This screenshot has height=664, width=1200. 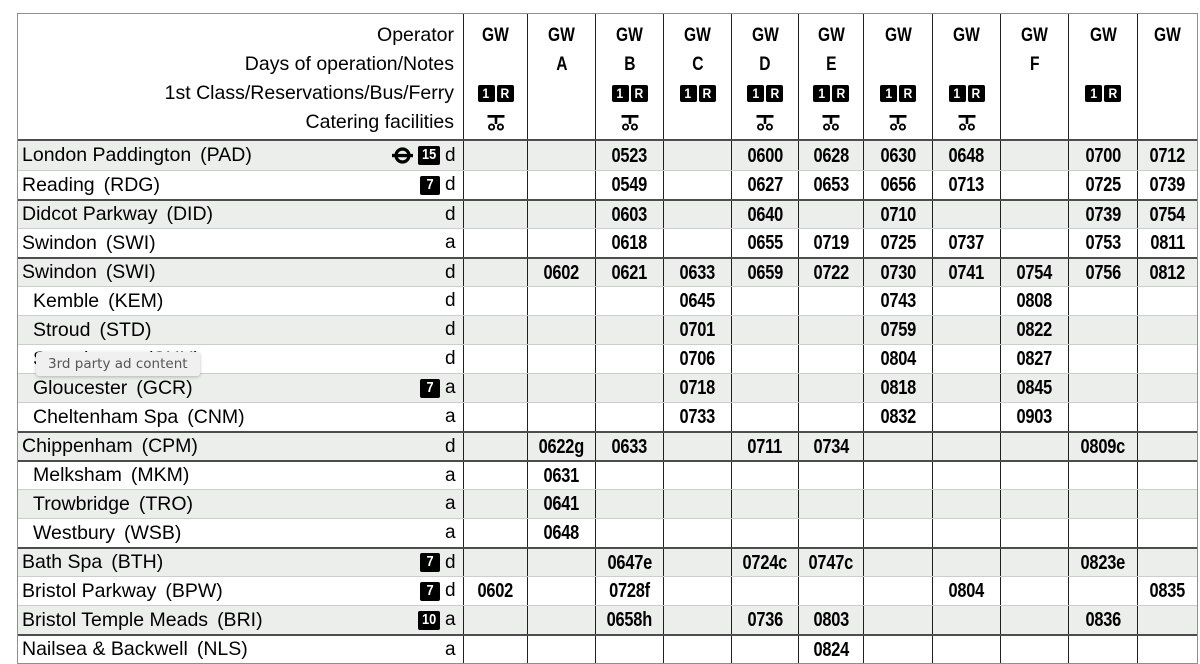 What do you see at coordinates (1034, 416) in the screenshot?
I see `time-value: 0903` at bounding box center [1034, 416].